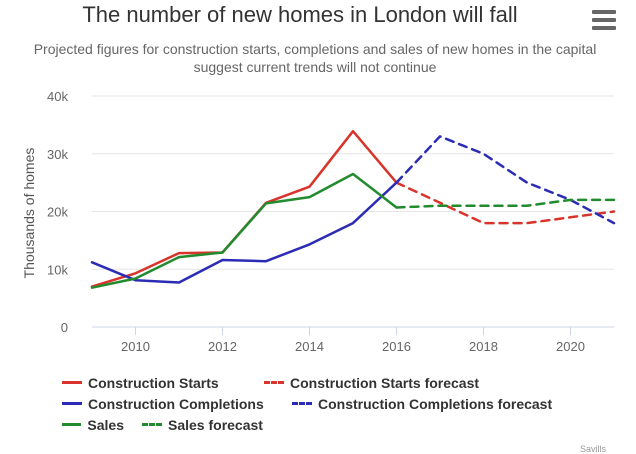  I want to click on y-axis-label: Thousands of homes, so click(29, 213).